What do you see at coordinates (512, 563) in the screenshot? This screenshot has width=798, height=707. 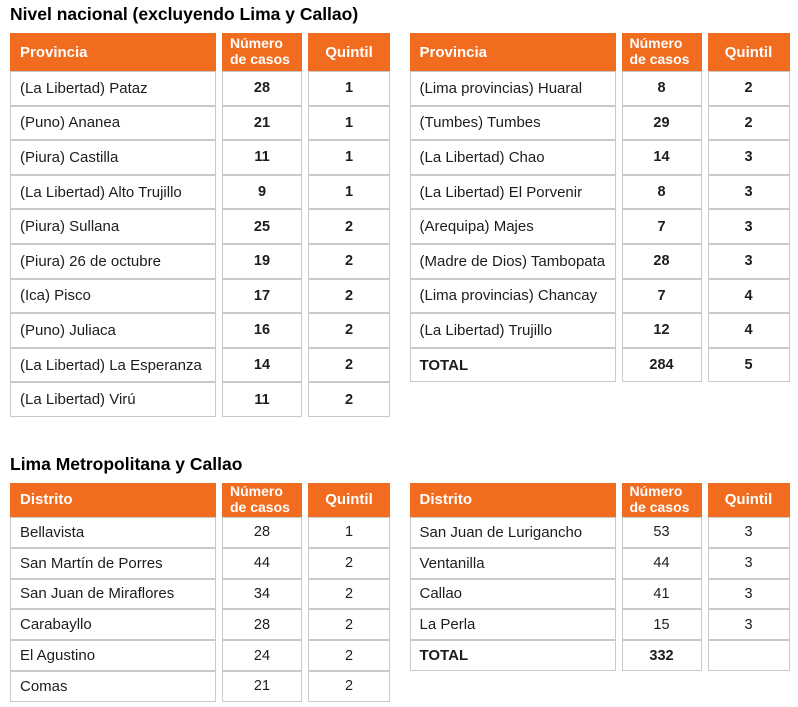 I see `name-cell: Ventanilla` at bounding box center [512, 563].